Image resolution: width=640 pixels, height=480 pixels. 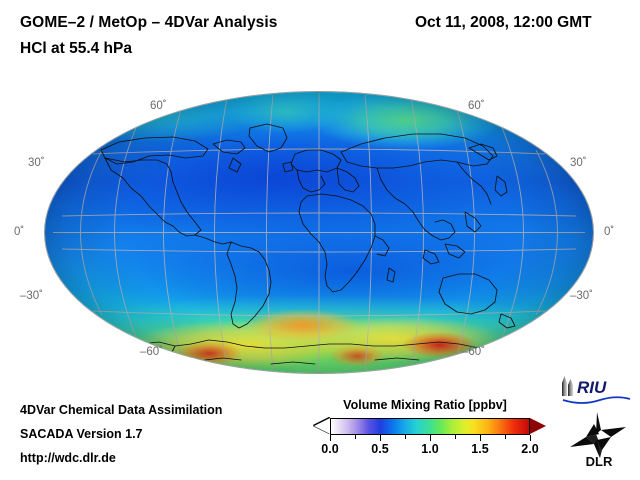 I want to click on lat-label-left-m30: –30˚, so click(x=32, y=296).